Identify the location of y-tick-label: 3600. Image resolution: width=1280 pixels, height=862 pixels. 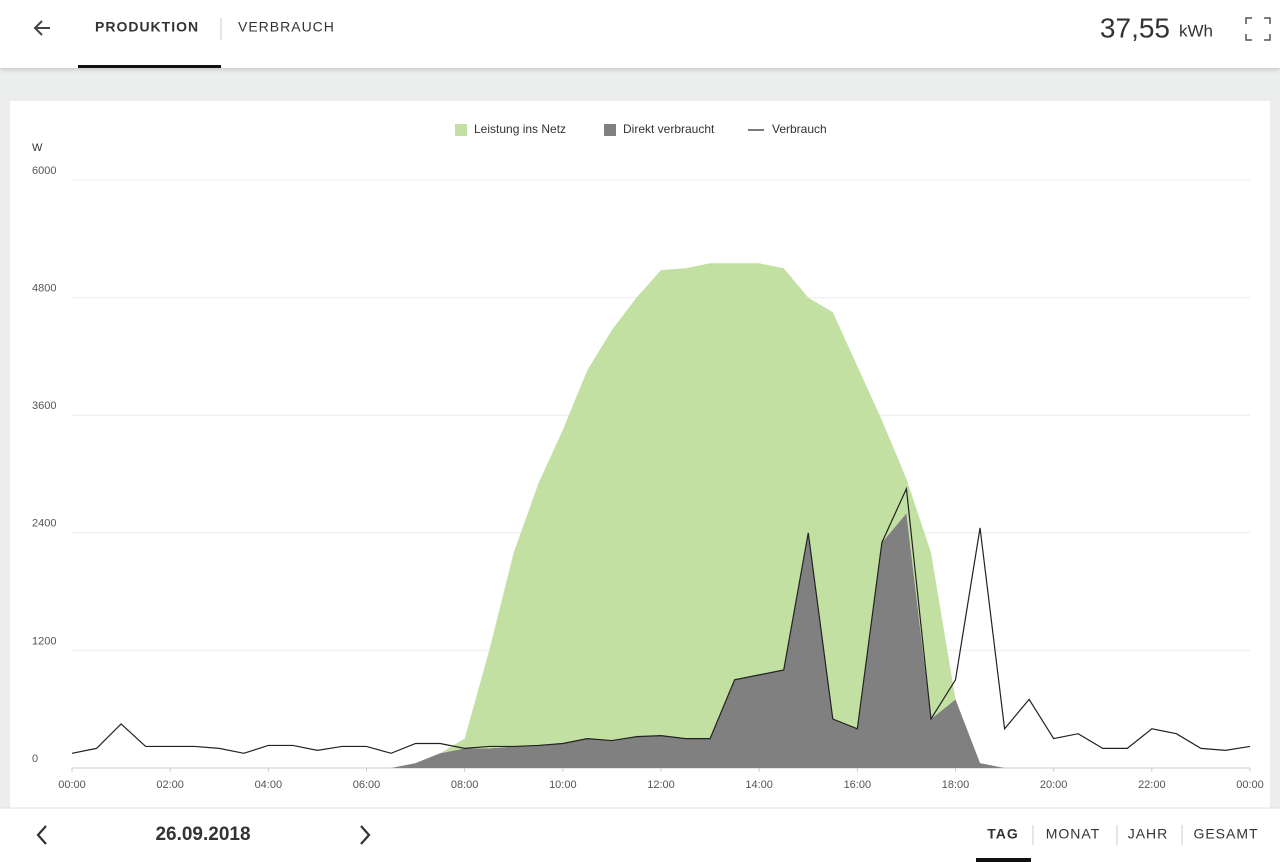
(44, 406).